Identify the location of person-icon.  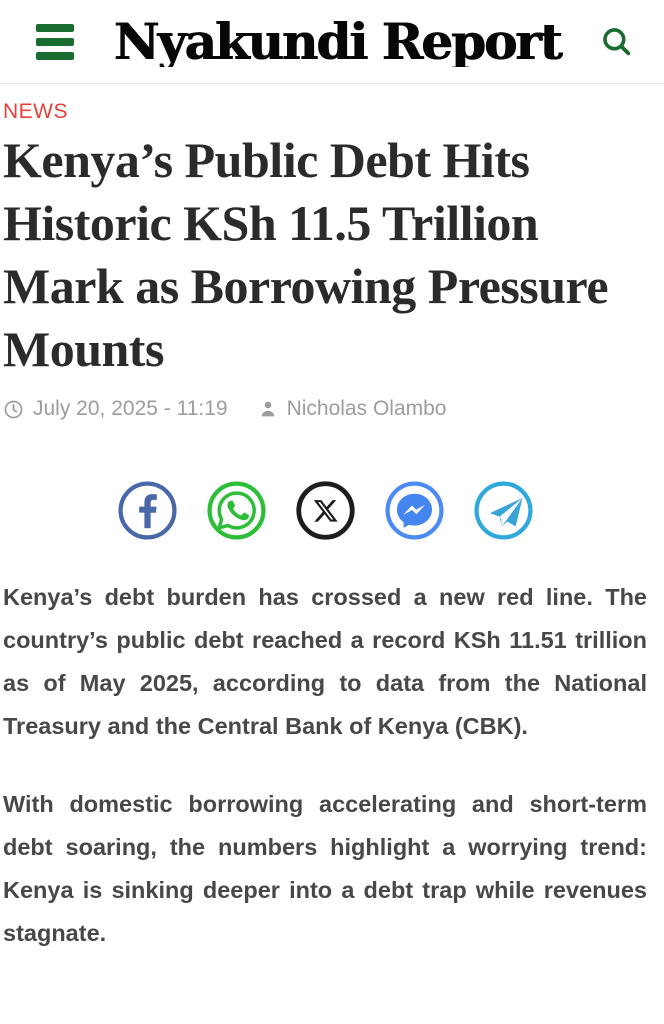
(267, 409).